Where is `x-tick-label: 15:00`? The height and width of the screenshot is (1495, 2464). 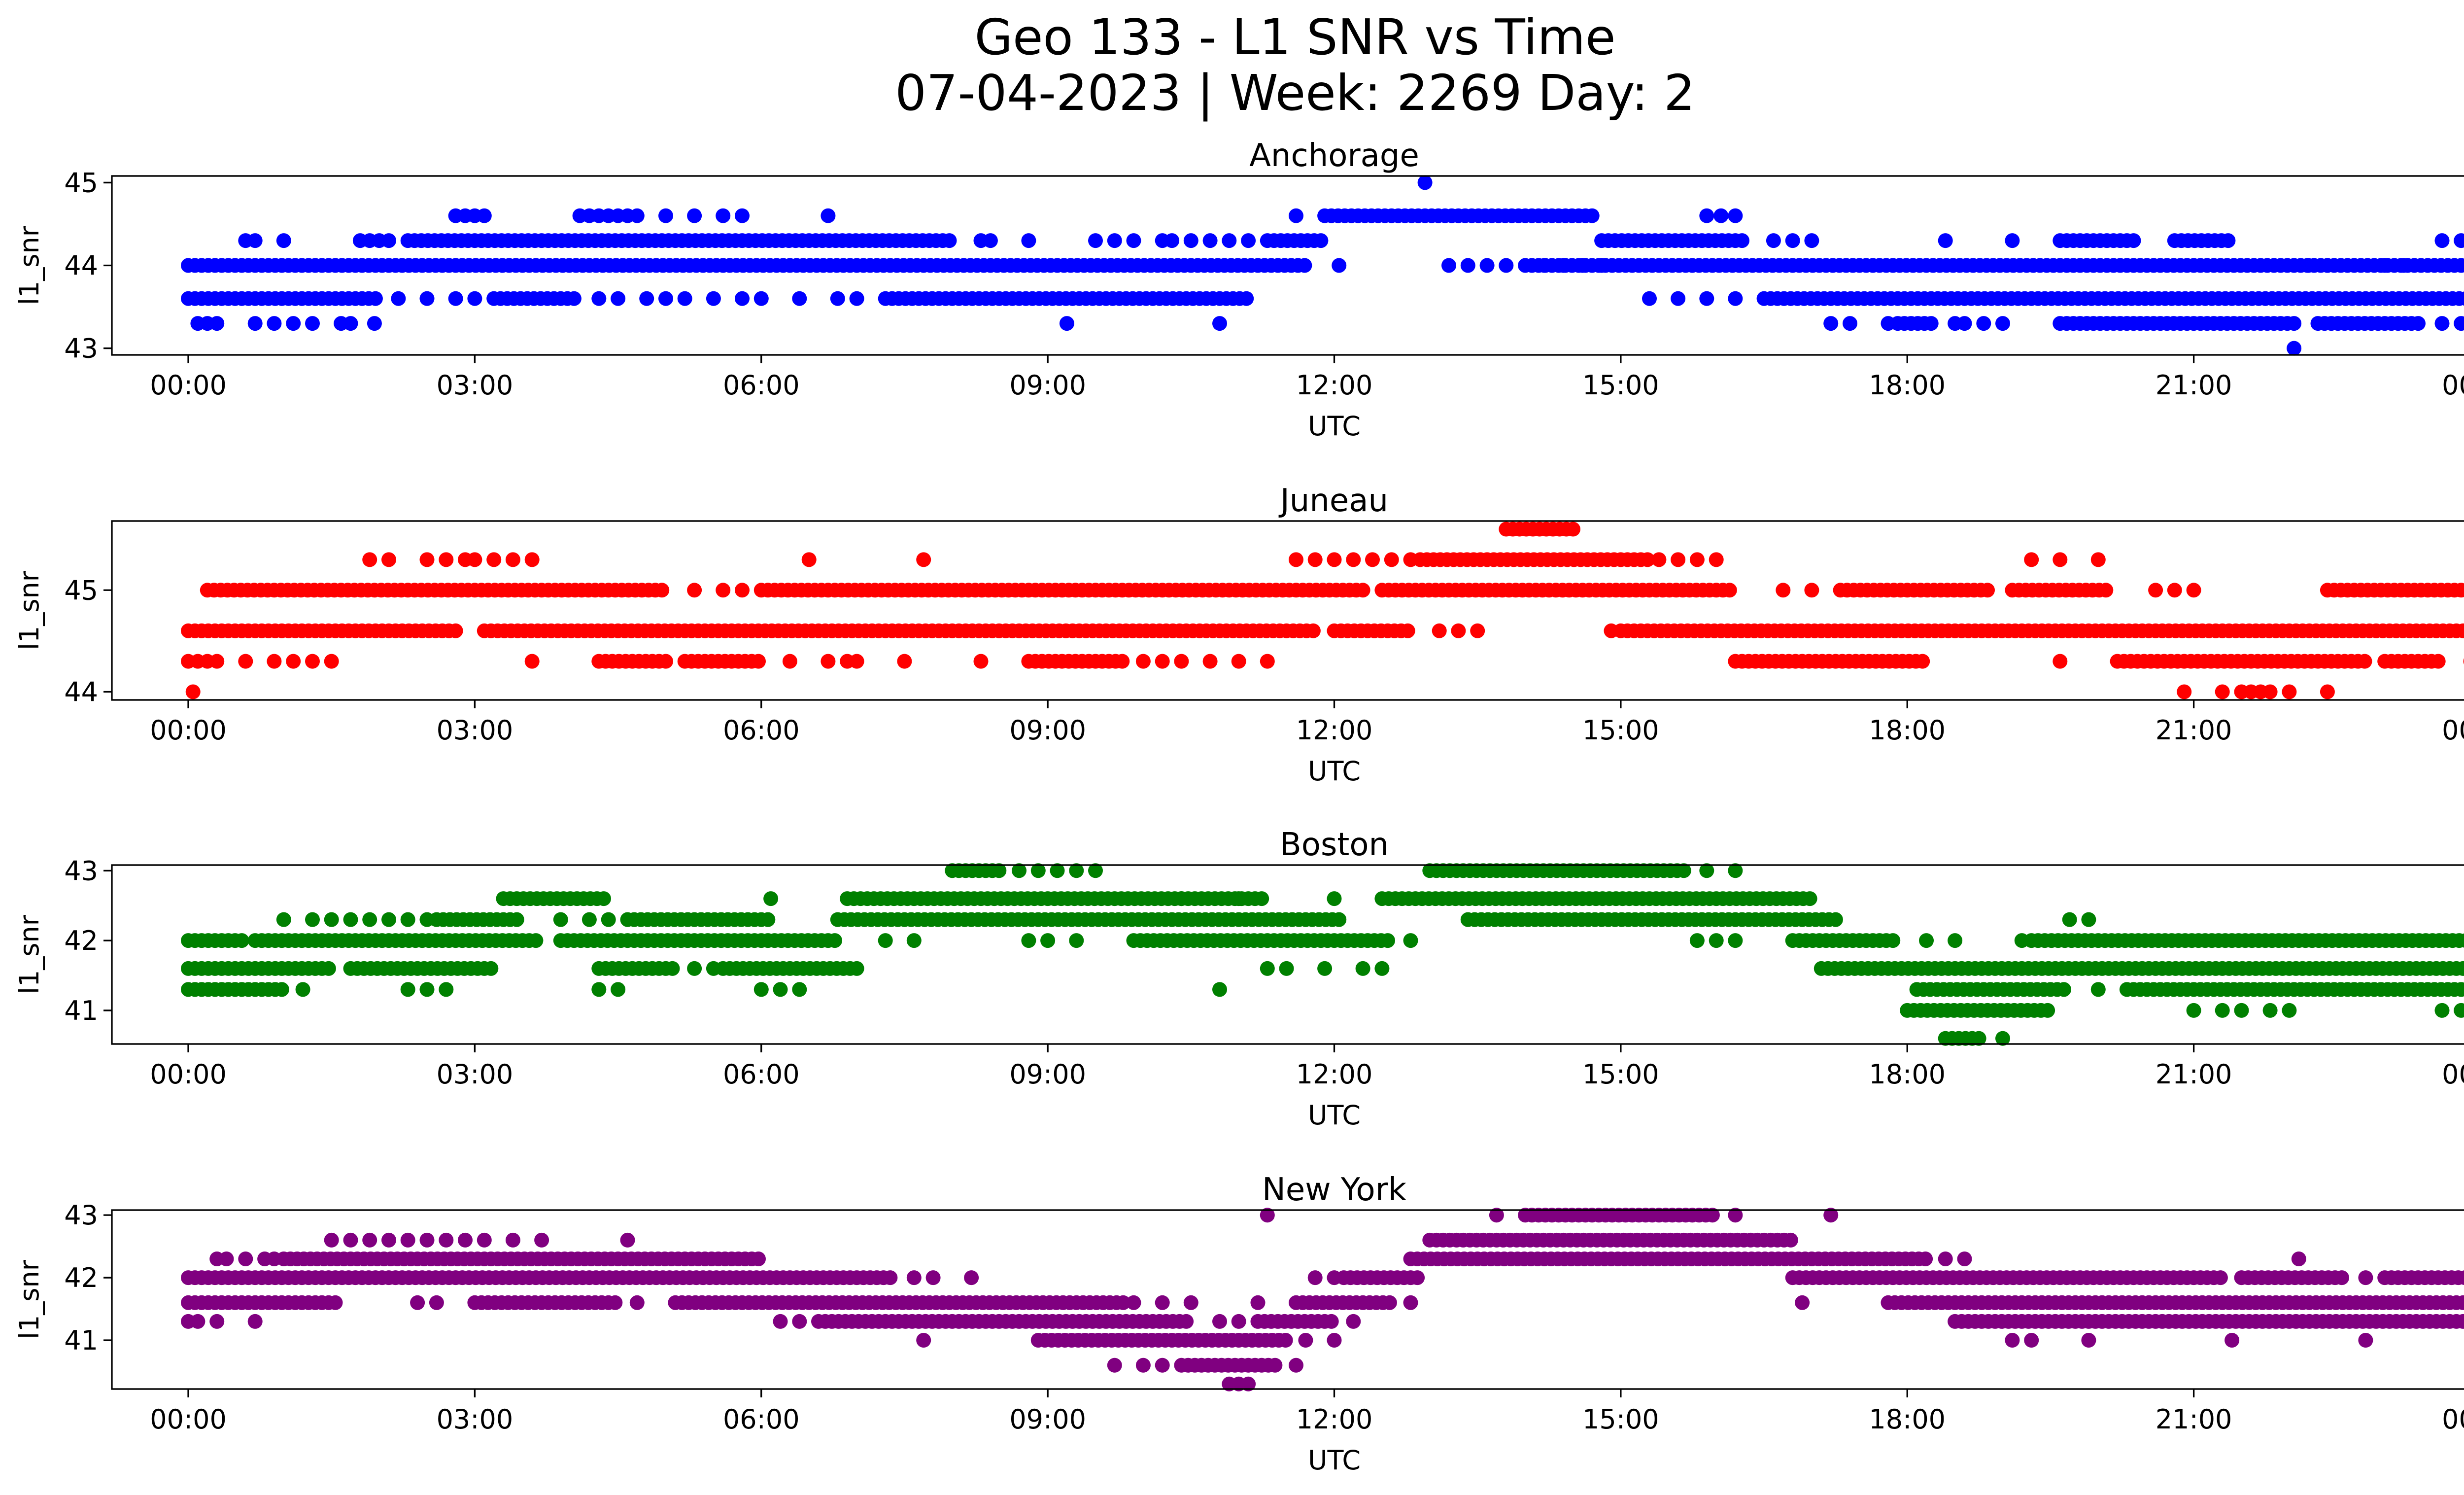 x-tick-label: 15:00 is located at coordinates (1620, 1074).